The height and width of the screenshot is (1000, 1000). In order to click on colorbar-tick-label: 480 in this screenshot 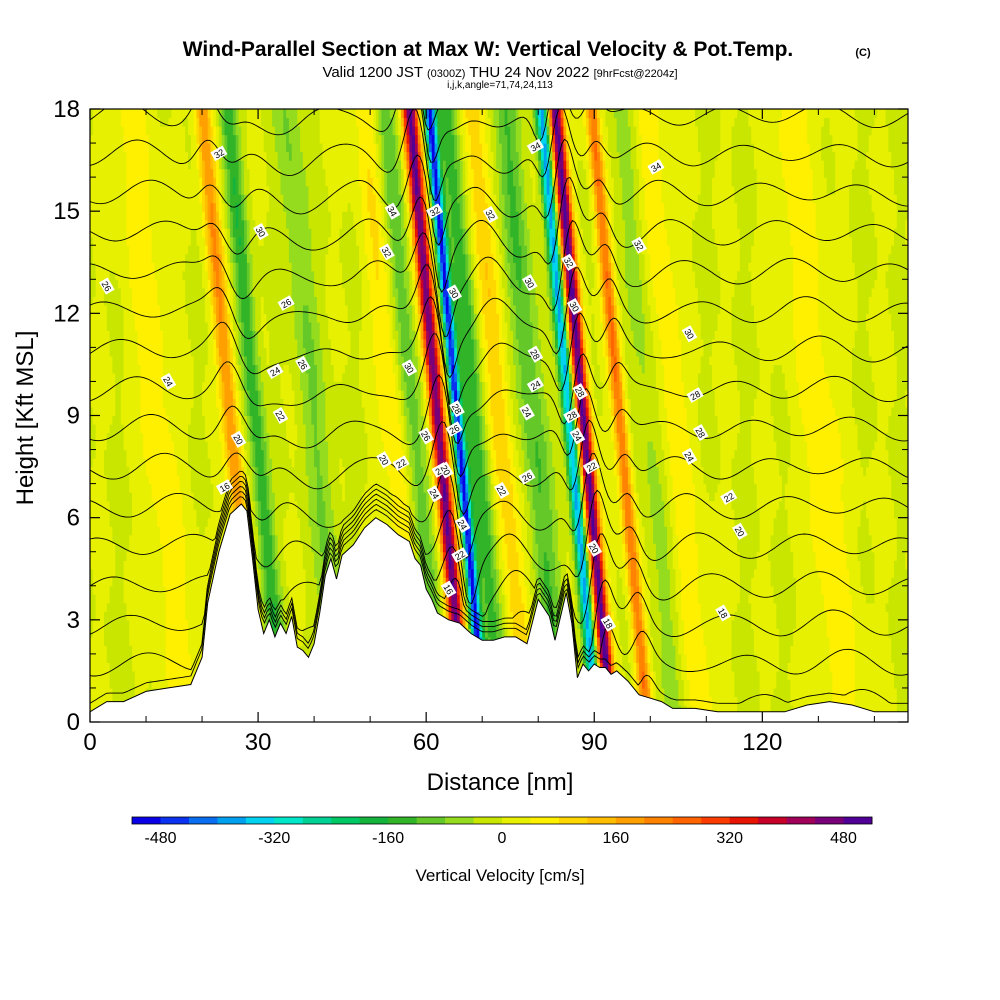, I will do `click(843, 838)`.